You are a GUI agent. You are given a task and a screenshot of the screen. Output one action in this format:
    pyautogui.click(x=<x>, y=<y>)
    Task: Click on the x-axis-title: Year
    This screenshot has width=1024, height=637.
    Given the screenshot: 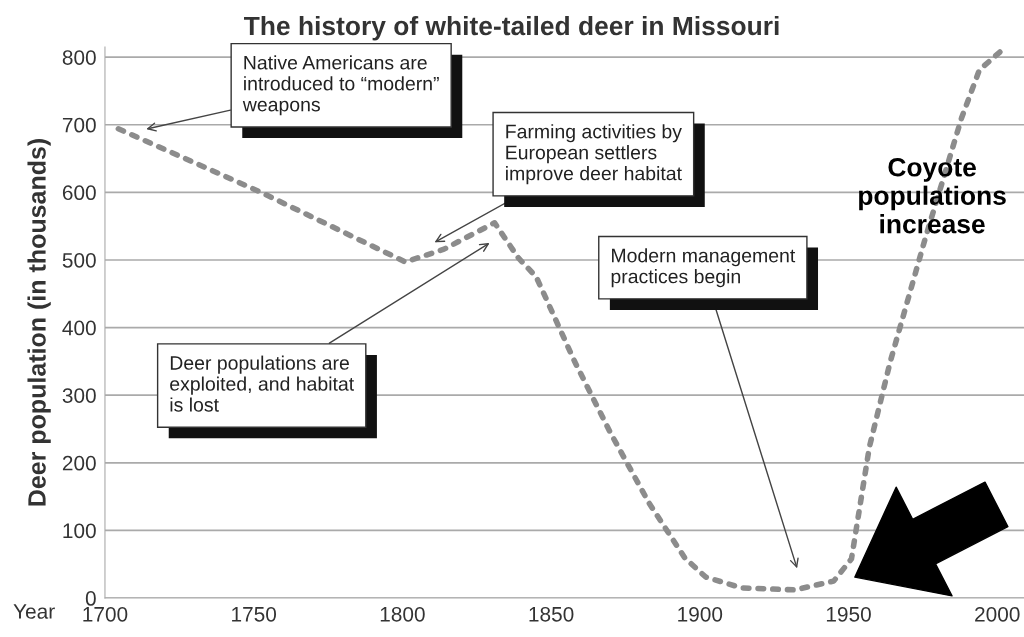 What is the action you would take?
    pyautogui.click(x=34, y=611)
    